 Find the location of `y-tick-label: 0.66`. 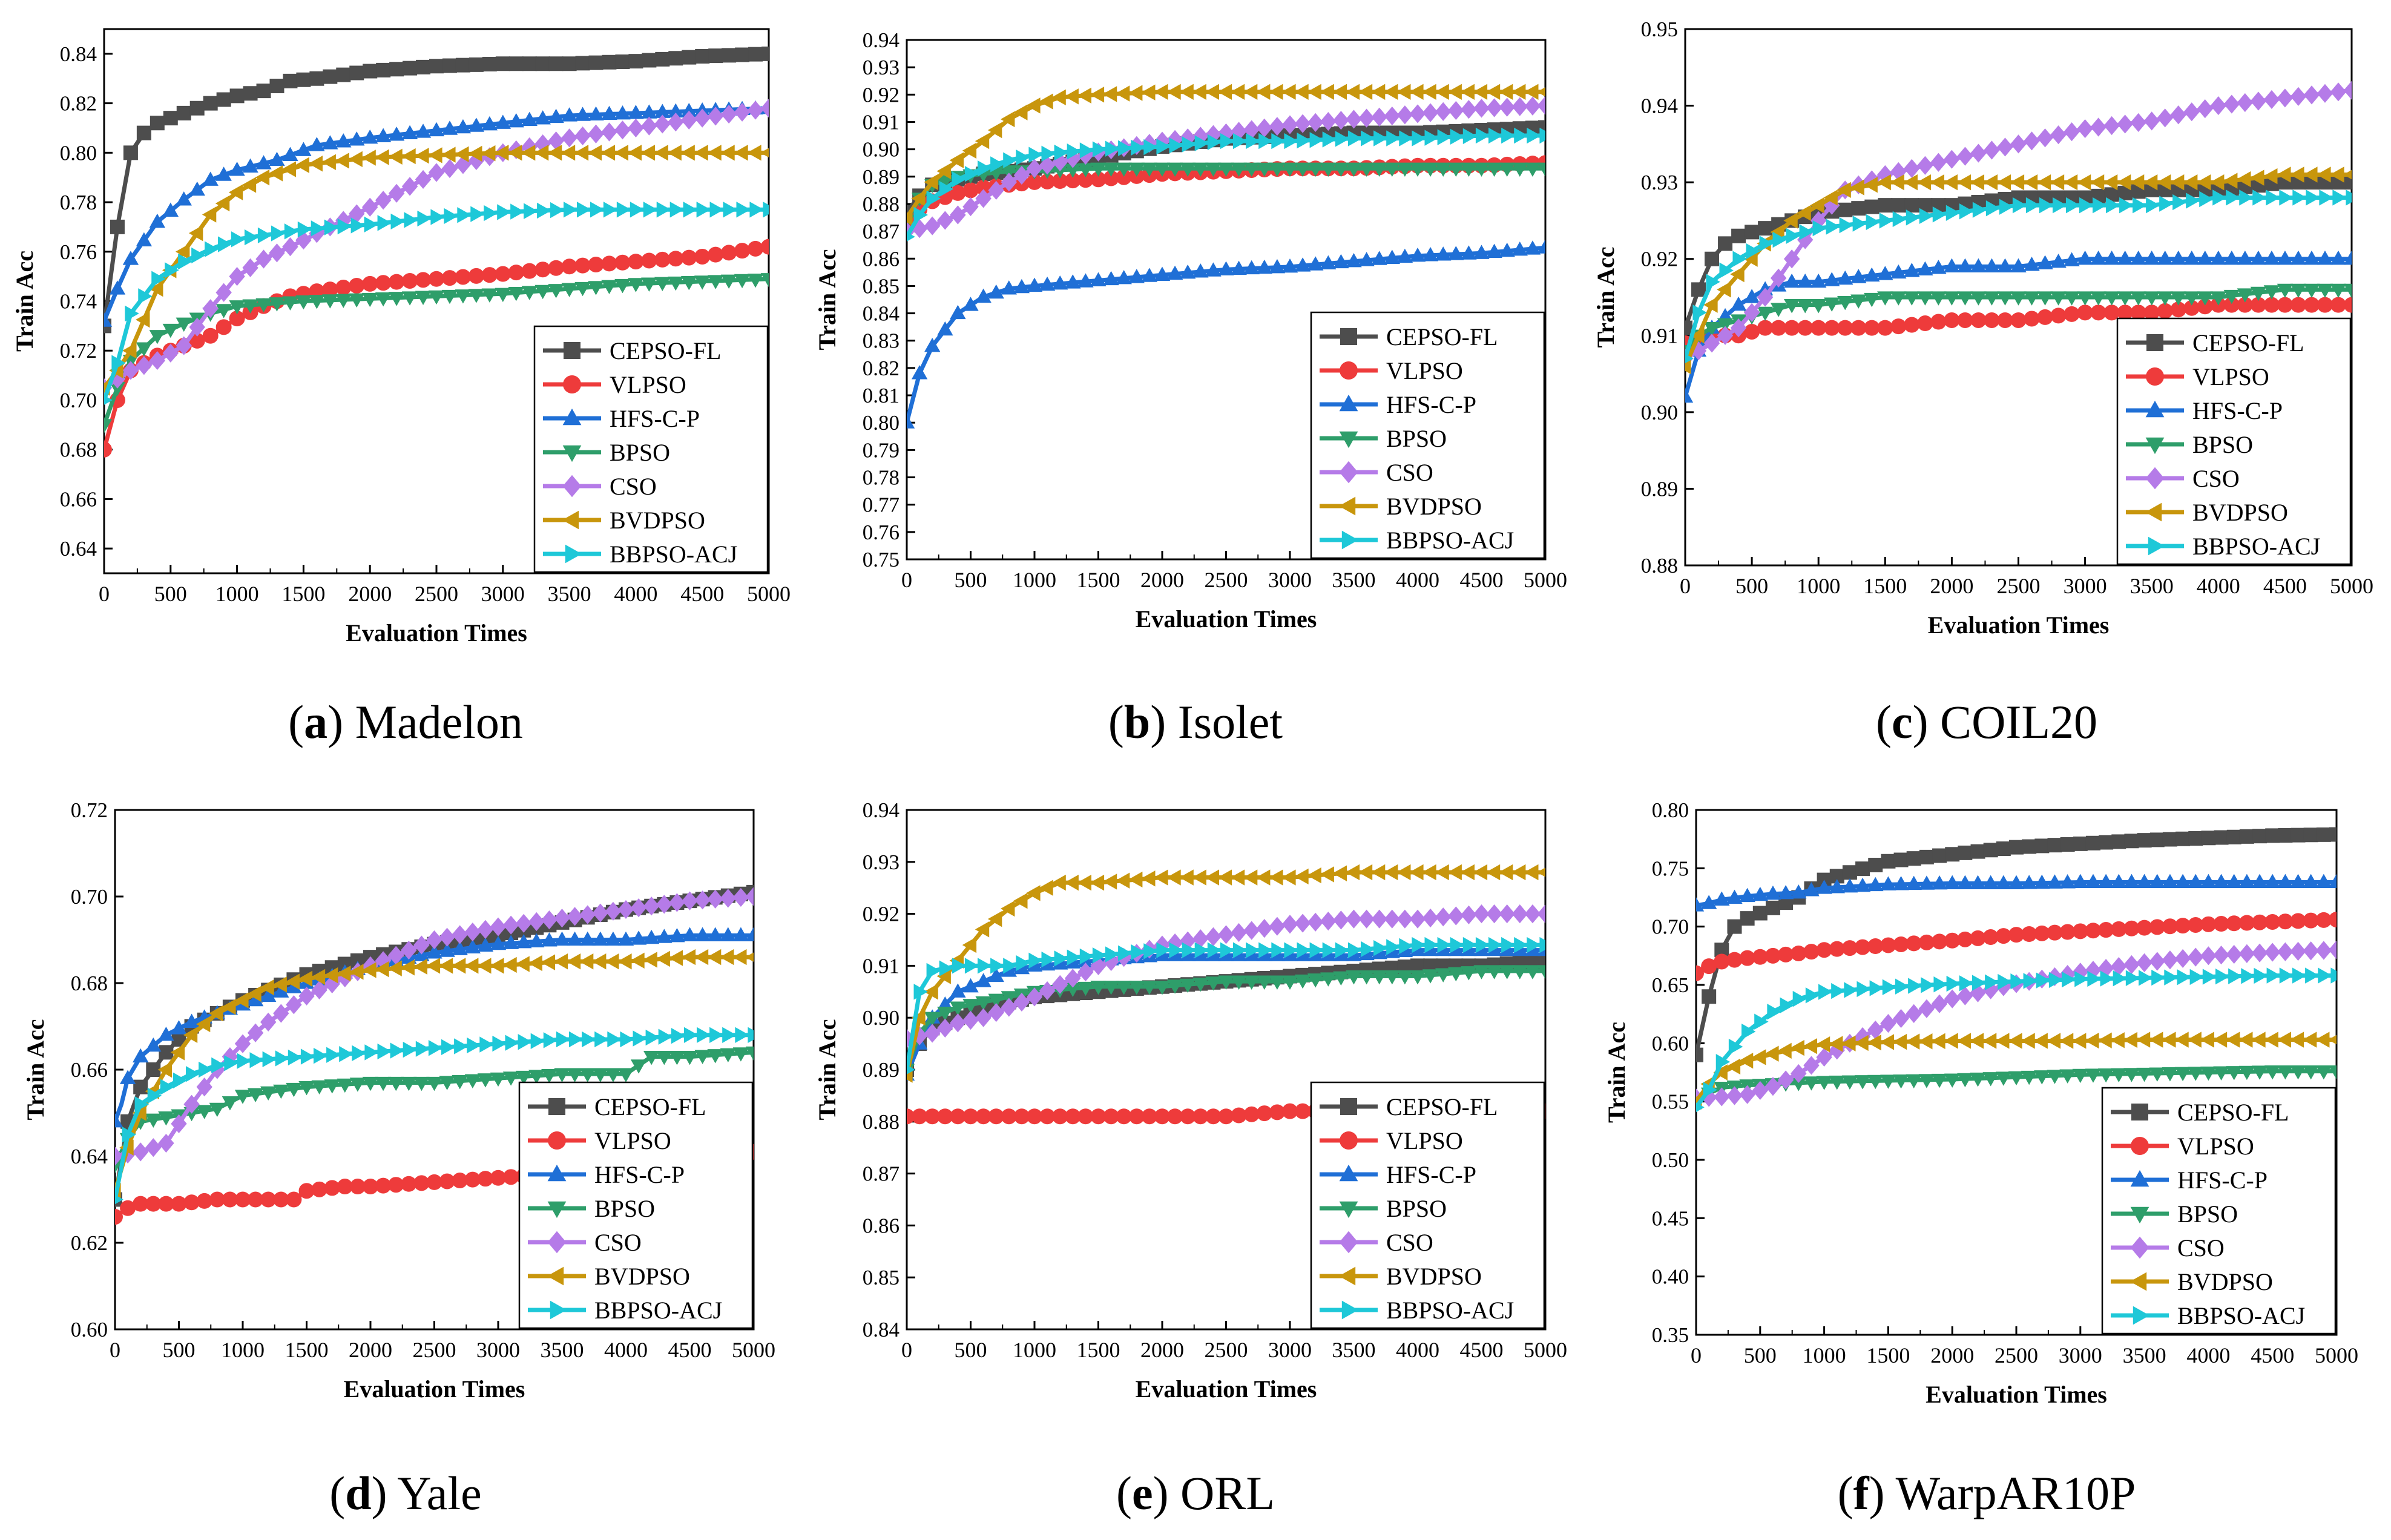

y-tick-label: 0.66 is located at coordinates (78, 499).